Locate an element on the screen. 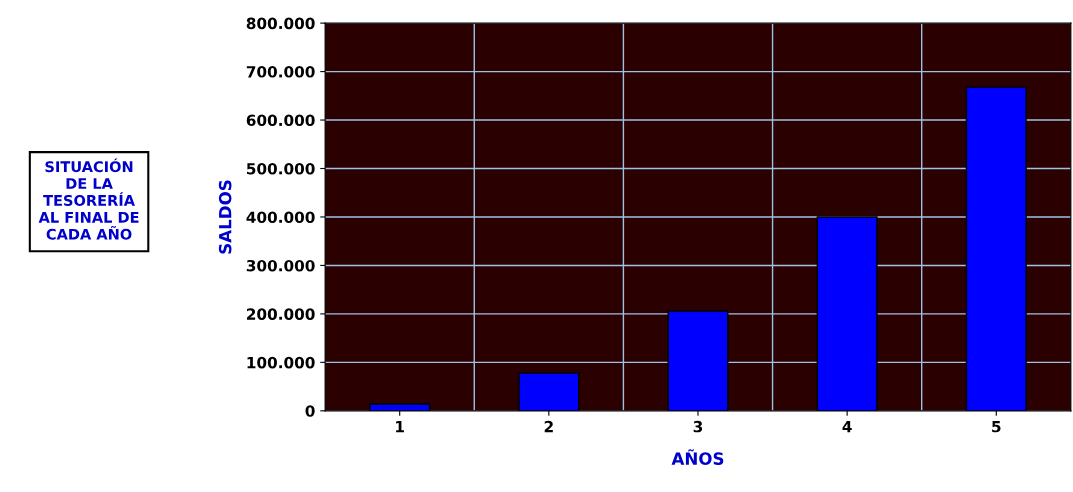  y-tick-label: 300.000 is located at coordinates (280, 265).